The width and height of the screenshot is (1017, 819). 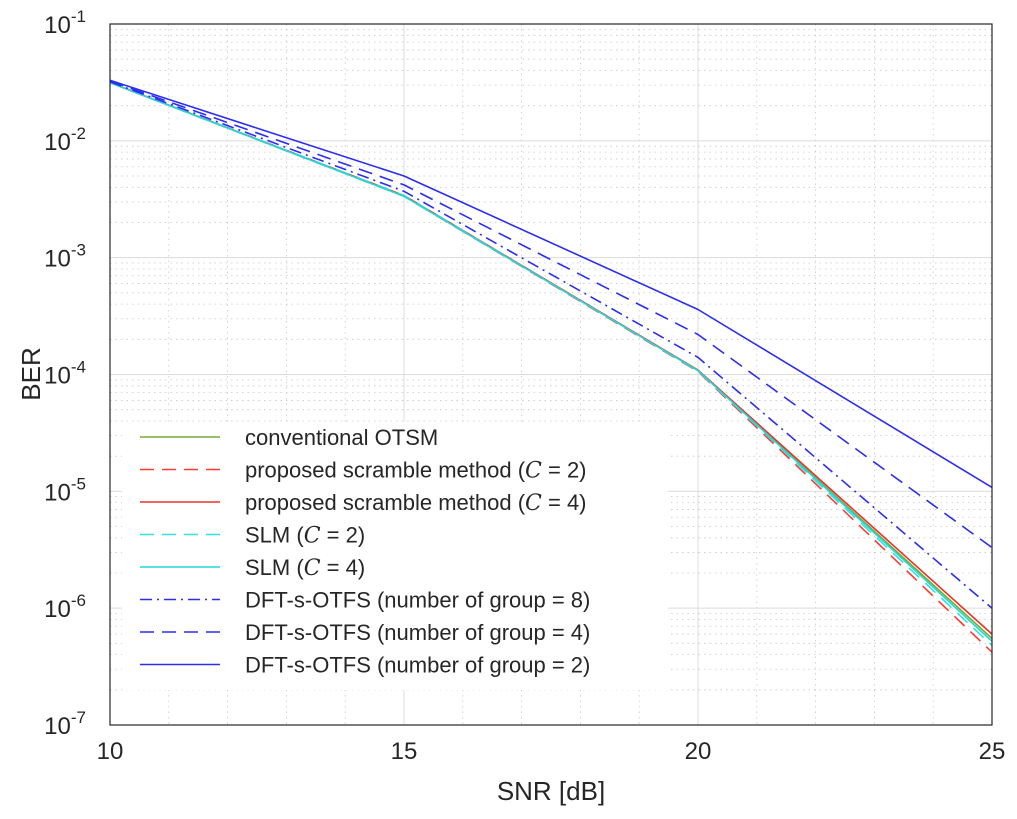 I want to click on x-tick-label: 20, so click(x=698, y=751).